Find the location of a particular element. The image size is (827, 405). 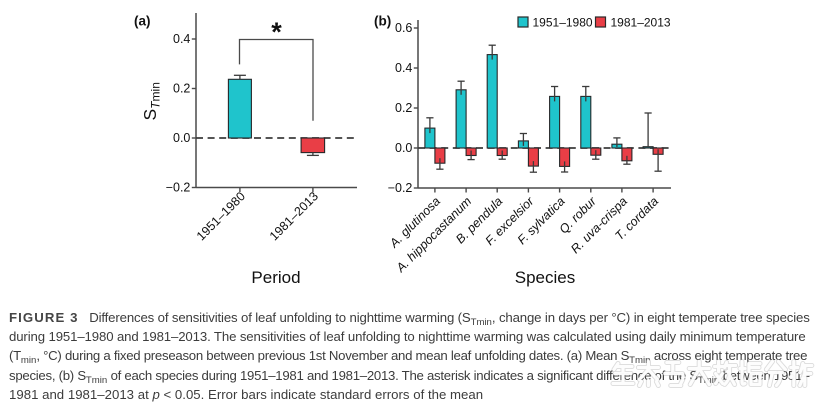

svg-text: 0.6 is located at coordinates (403, 28).